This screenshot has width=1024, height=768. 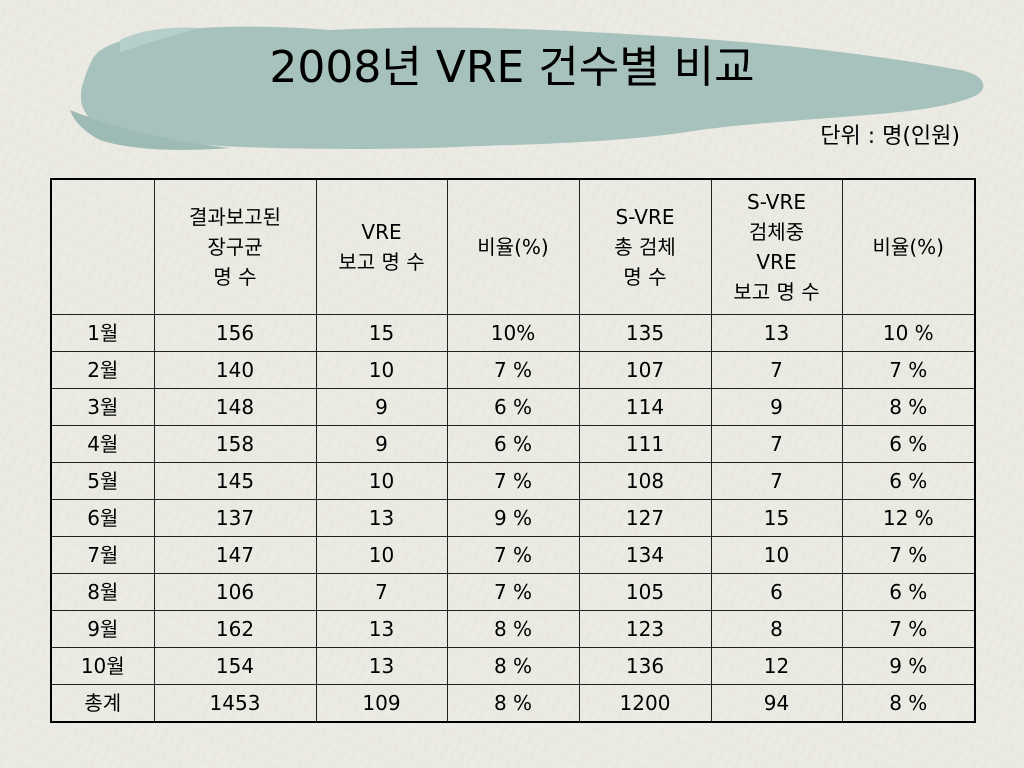 I want to click on table-row: 2월 140 10 7 % 107 7 7 %, so click(x=513, y=370).